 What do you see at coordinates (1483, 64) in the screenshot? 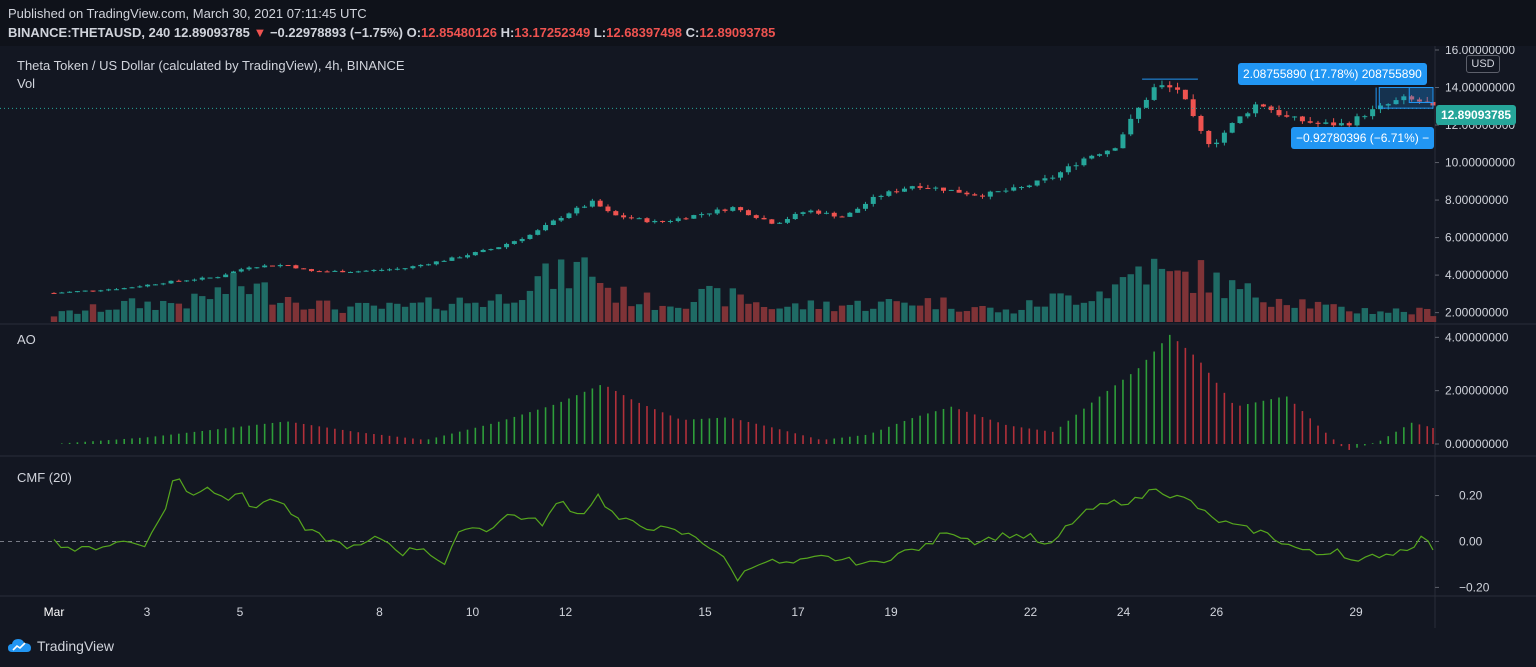
I see `currency-button: USD` at bounding box center [1483, 64].